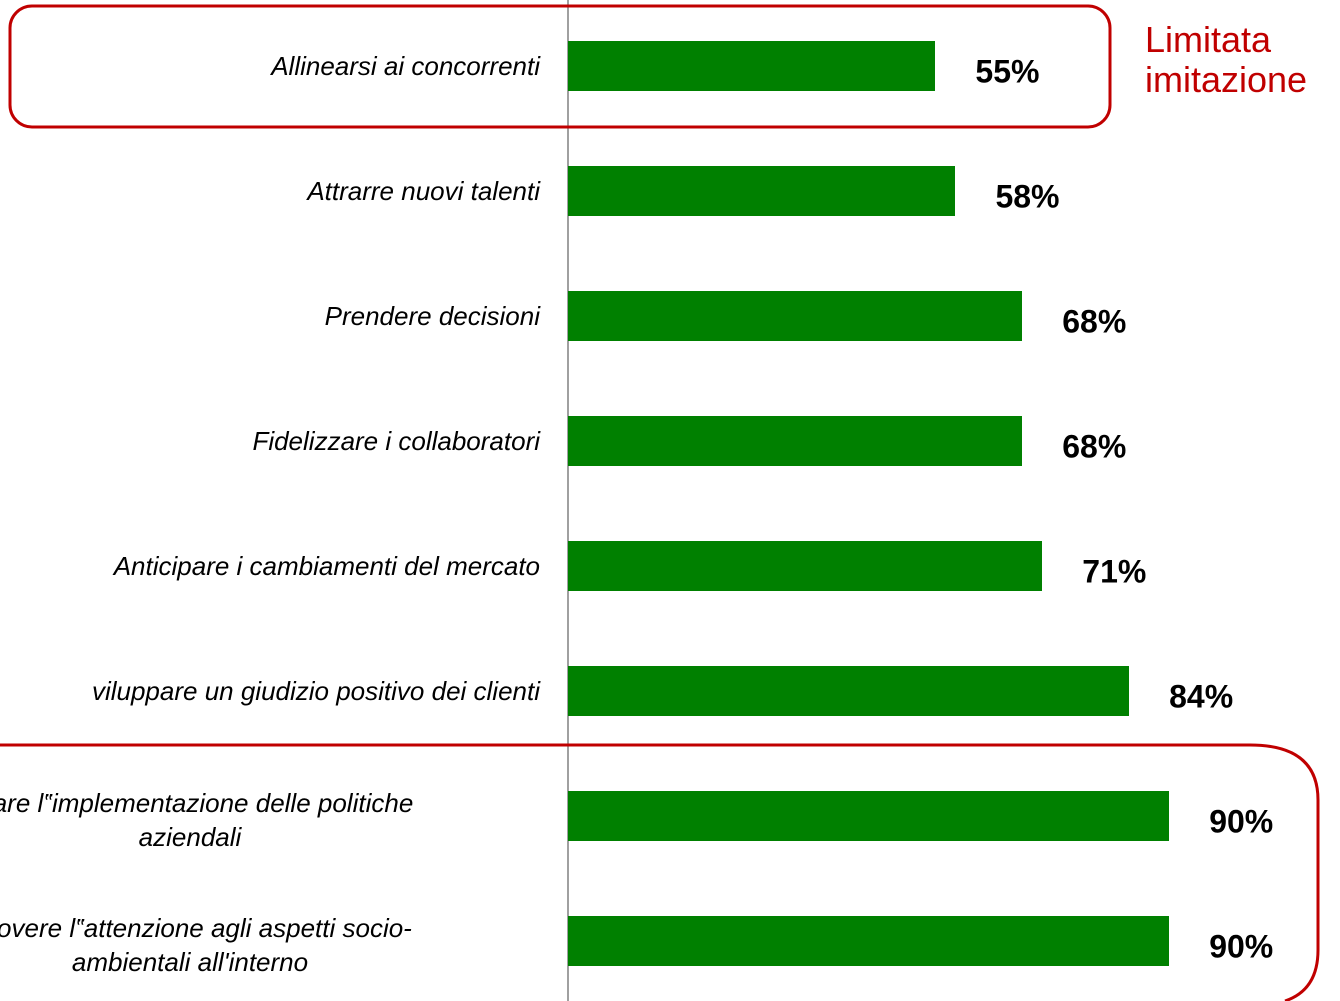 The image size is (1340, 1001). Describe the element at coordinates (396, 441) in the screenshot. I see `category-label: Fidelizzare i collaboratori` at that location.